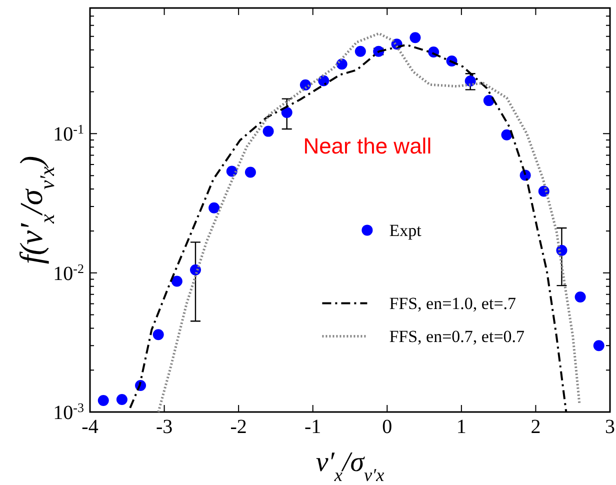 The height and width of the screenshot is (485, 616). I want to click on legend-label: FFS, en=1.0, et=.7, so click(453, 304).